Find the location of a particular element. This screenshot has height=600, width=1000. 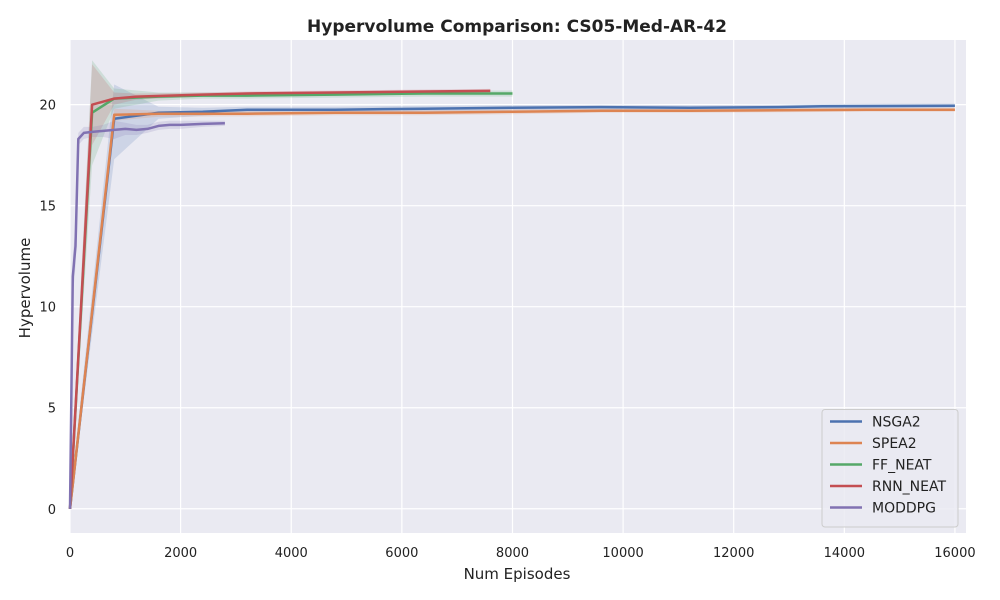

x-tick-label: 8000 is located at coordinates (512, 553).